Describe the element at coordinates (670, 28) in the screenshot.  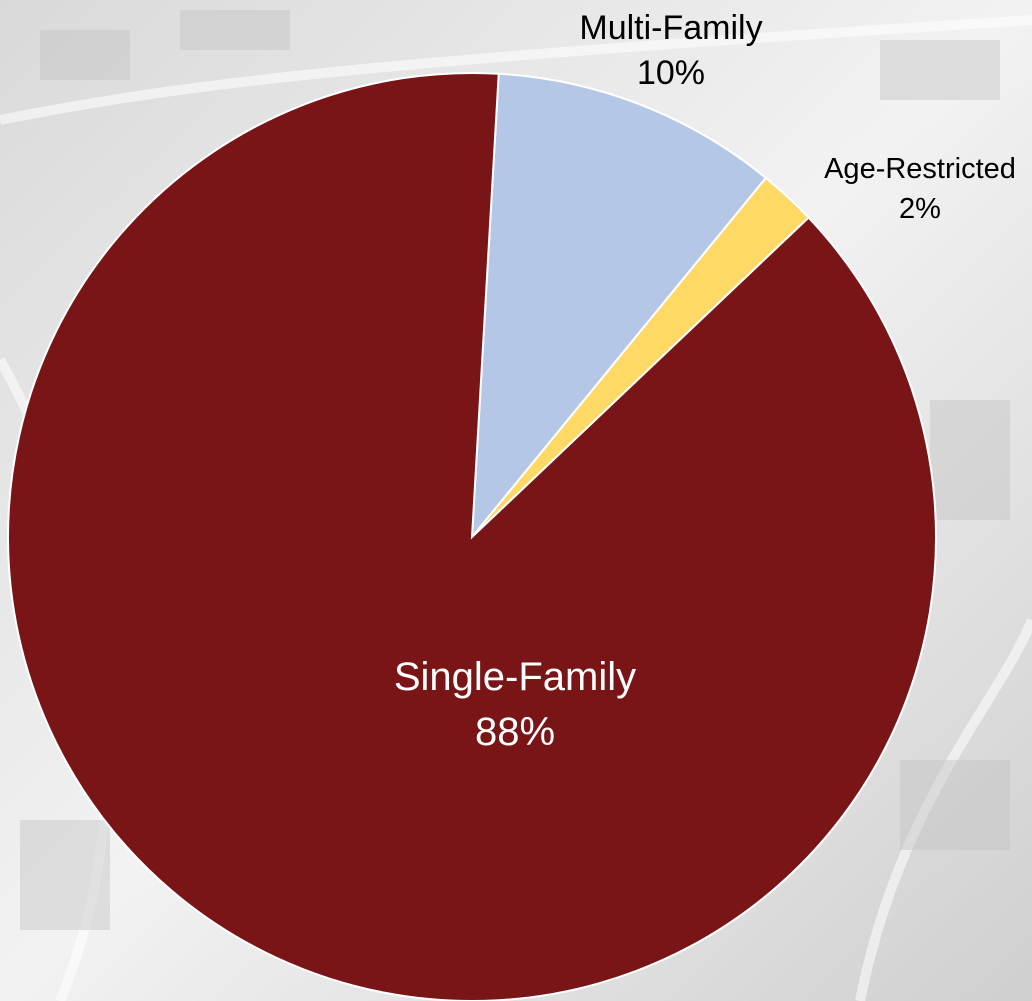
I see `label-multi-family-name: Multi-Family` at that location.